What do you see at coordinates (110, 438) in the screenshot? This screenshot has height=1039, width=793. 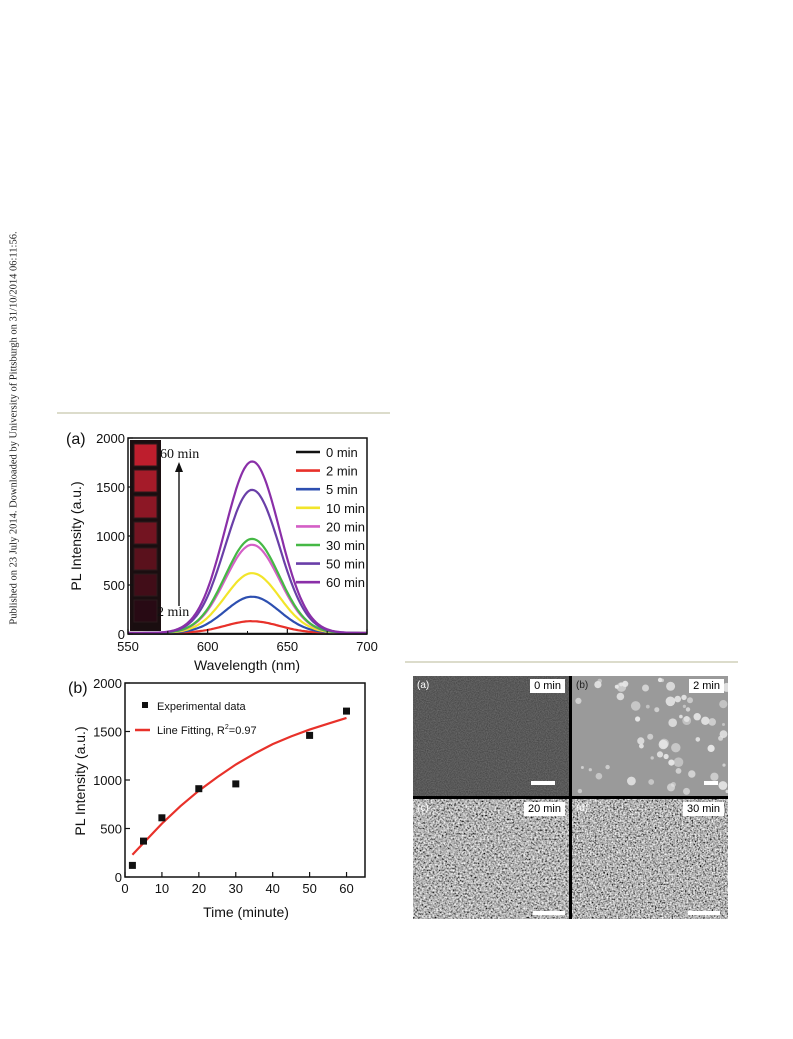 I see `y-tick-label: 2000` at bounding box center [110, 438].